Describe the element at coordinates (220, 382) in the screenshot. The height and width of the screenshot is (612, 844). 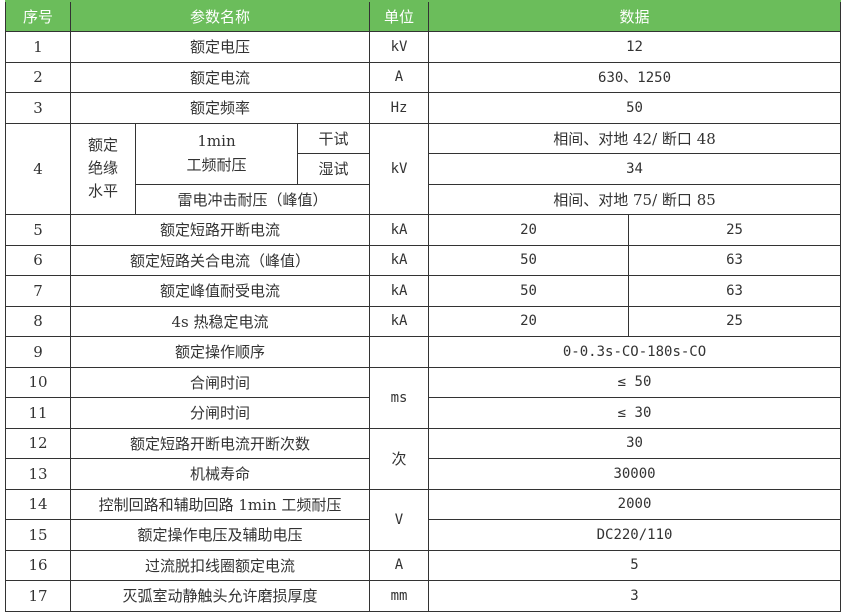
I see `param-name-cell: 合闸时间` at that location.